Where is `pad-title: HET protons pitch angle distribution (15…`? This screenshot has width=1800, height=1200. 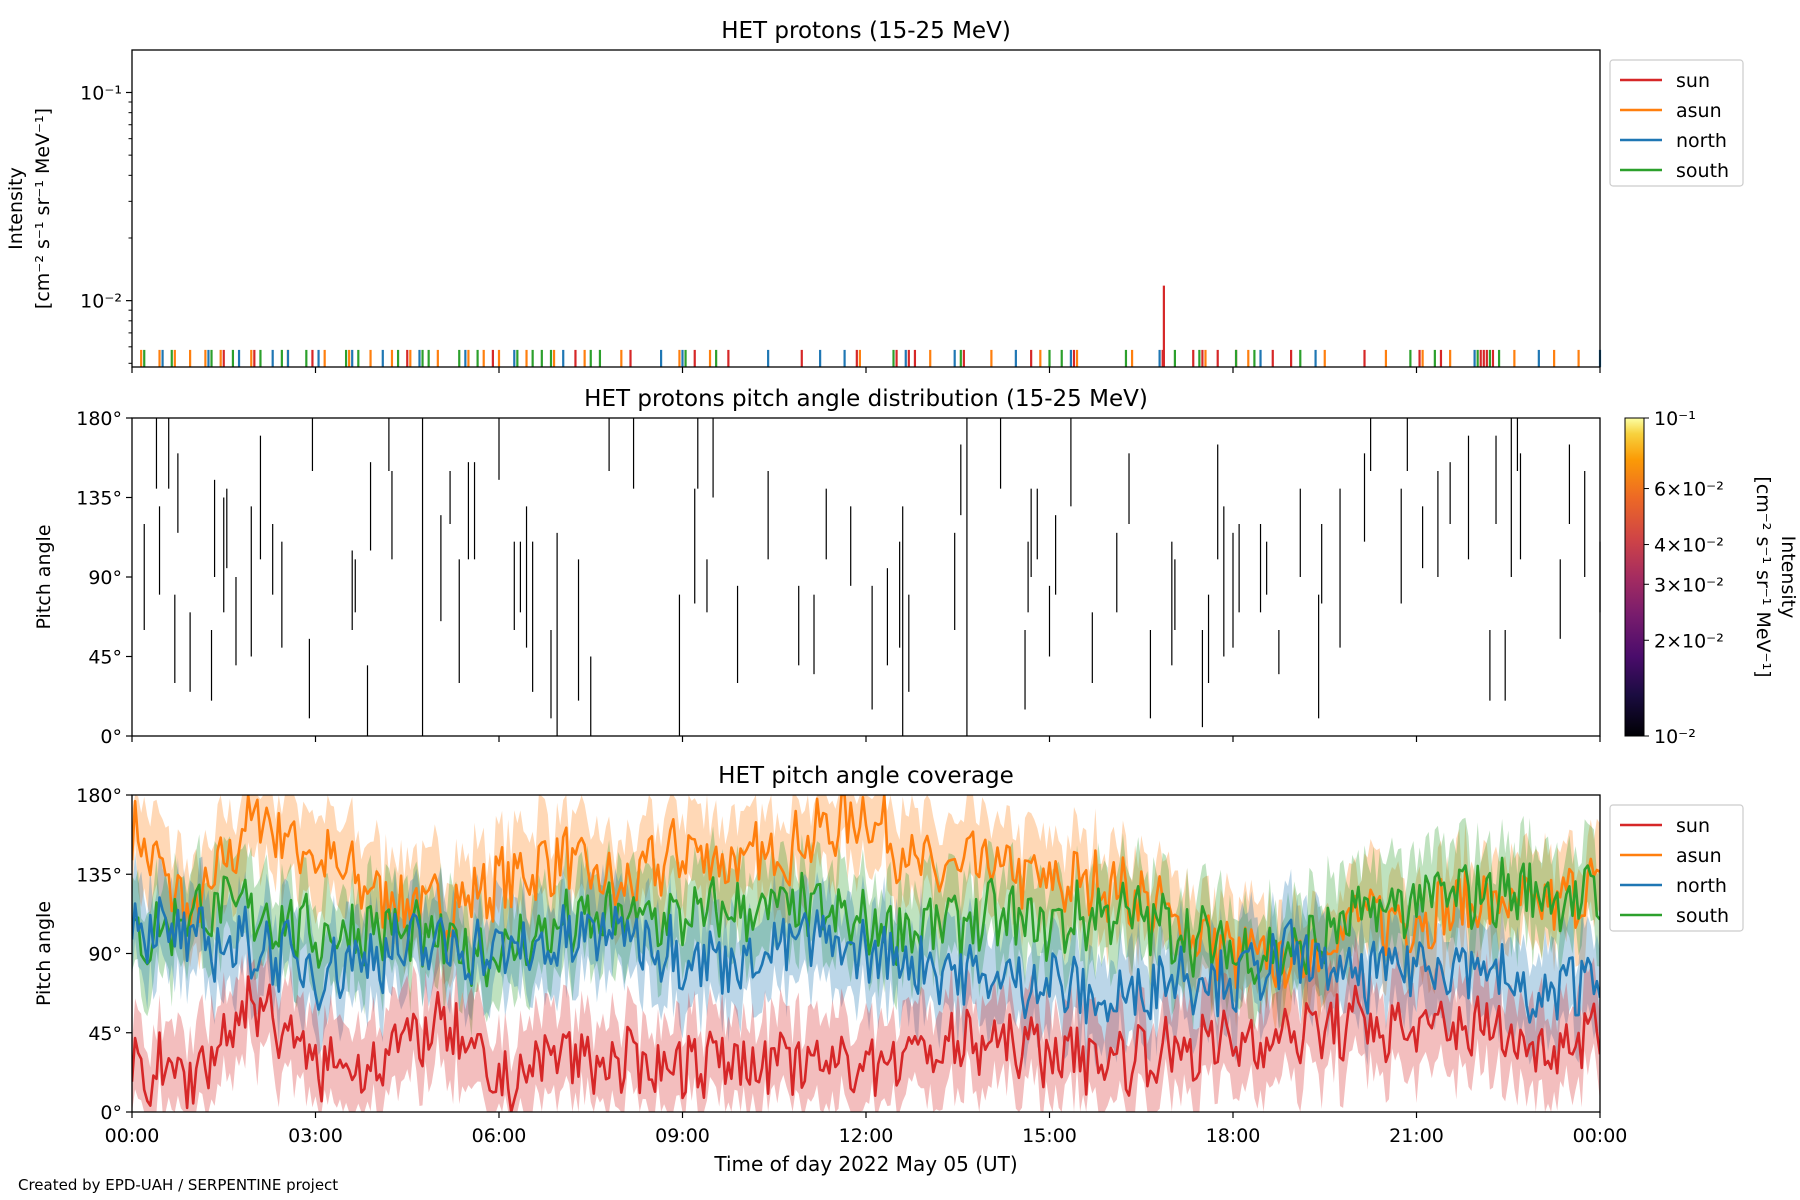
pad-title: HET protons pitch angle distribution (15… is located at coordinates (866, 399).